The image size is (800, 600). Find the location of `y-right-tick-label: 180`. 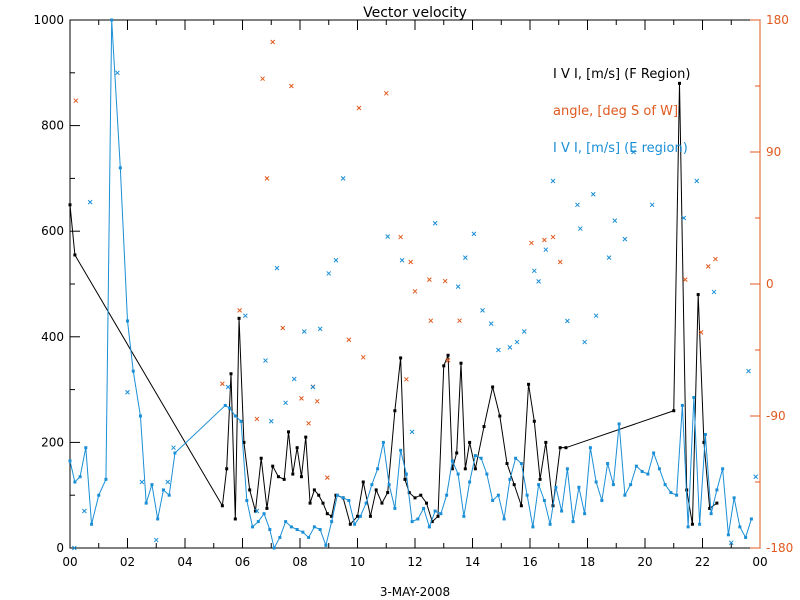

y-right-tick-label: 180 is located at coordinates (777, 20).